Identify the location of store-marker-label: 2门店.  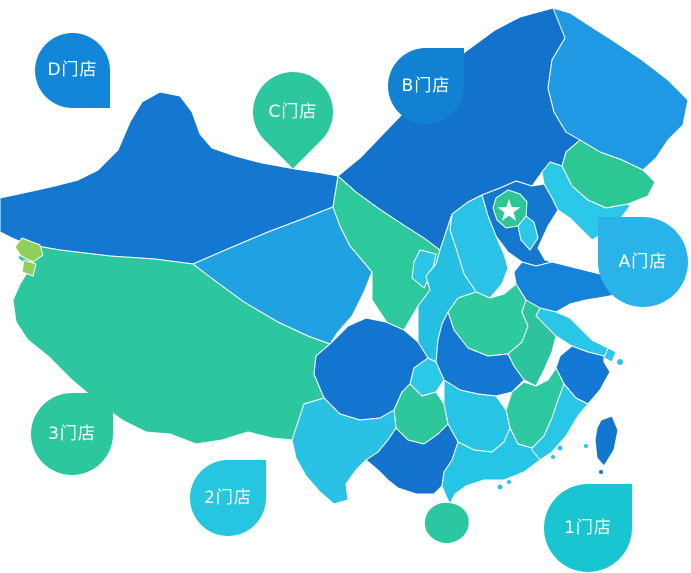
(228, 497).